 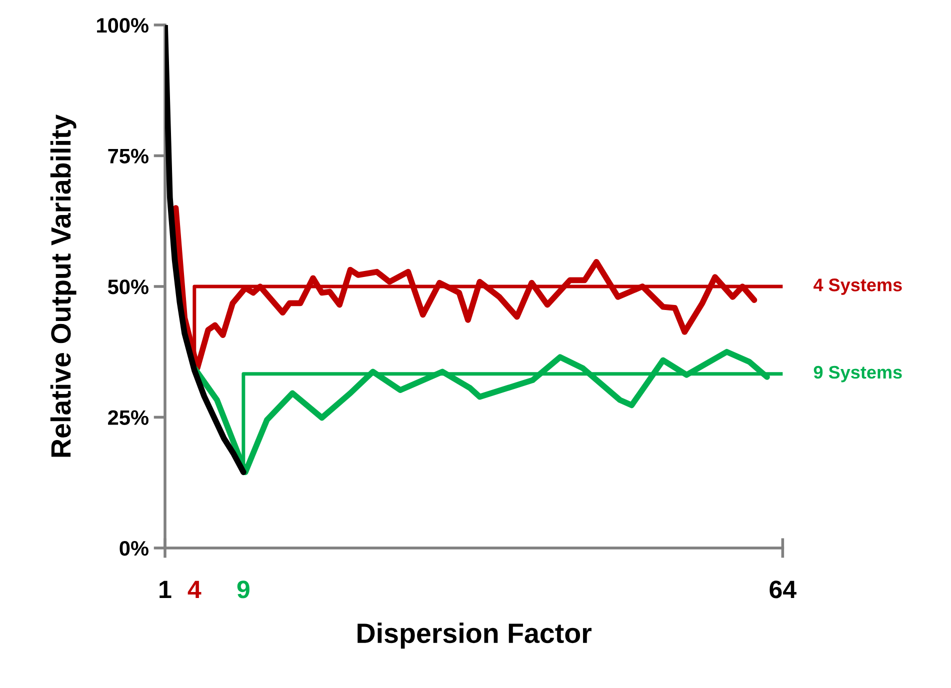 I want to click on series-label: 4 Systems, so click(x=858, y=286).